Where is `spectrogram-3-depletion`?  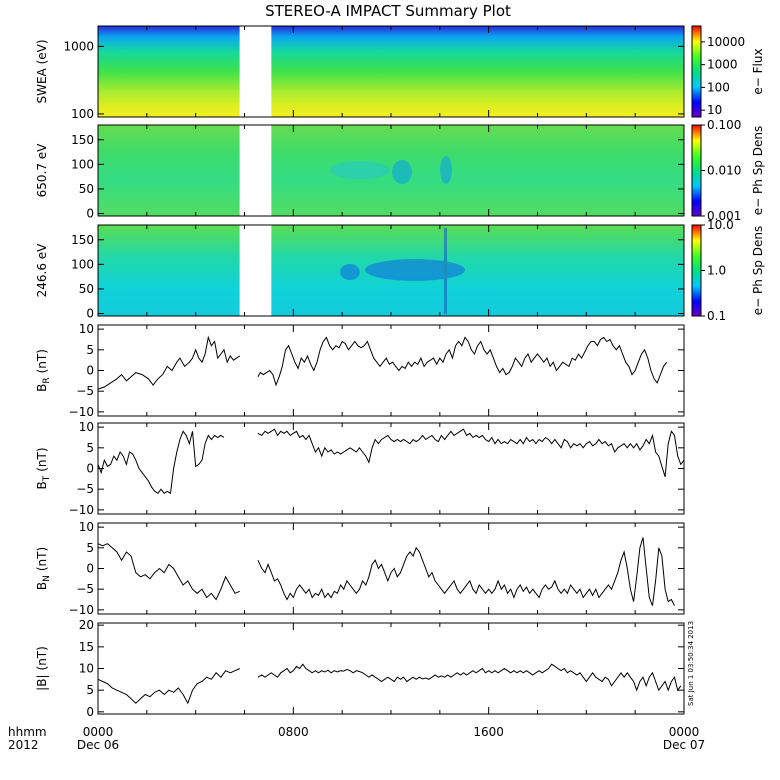 spectrogram-3-depletion is located at coordinates (402, 271).